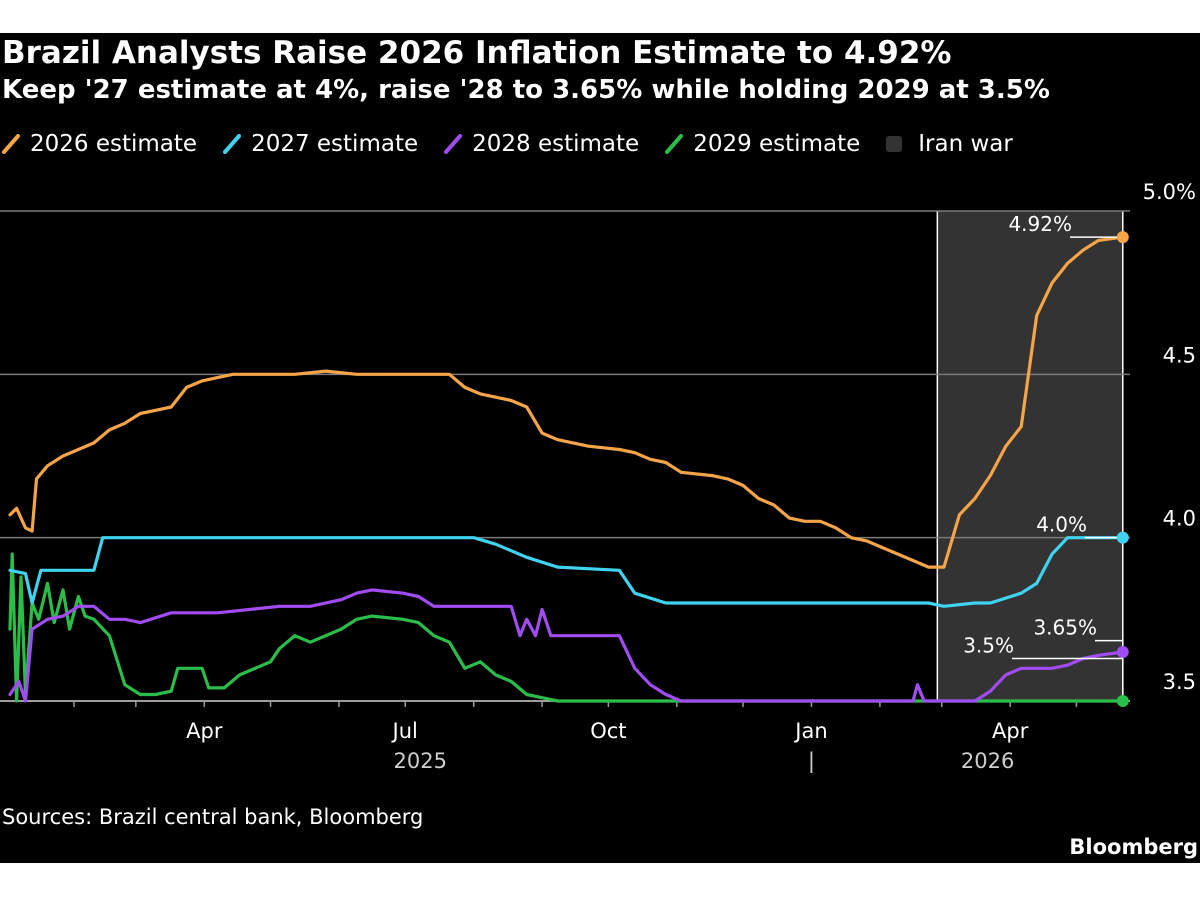 The height and width of the screenshot is (900, 1200). What do you see at coordinates (556, 144) in the screenshot?
I see `legend-label-2028: 2028 estimate` at bounding box center [556, 144].